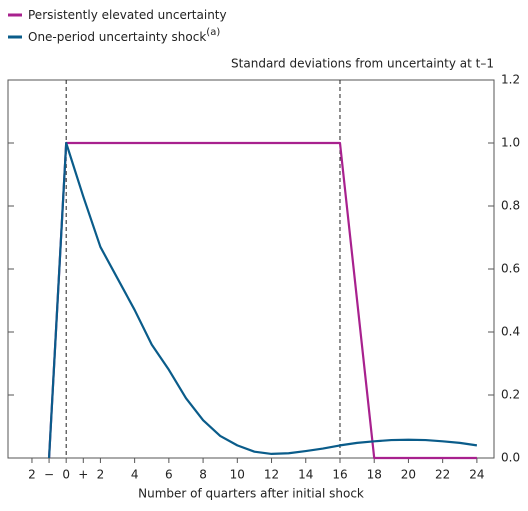 This screenshot has height=511, width=528. I want to click on legend-label: Persistently elevated uncertainty, so click(127, 15).